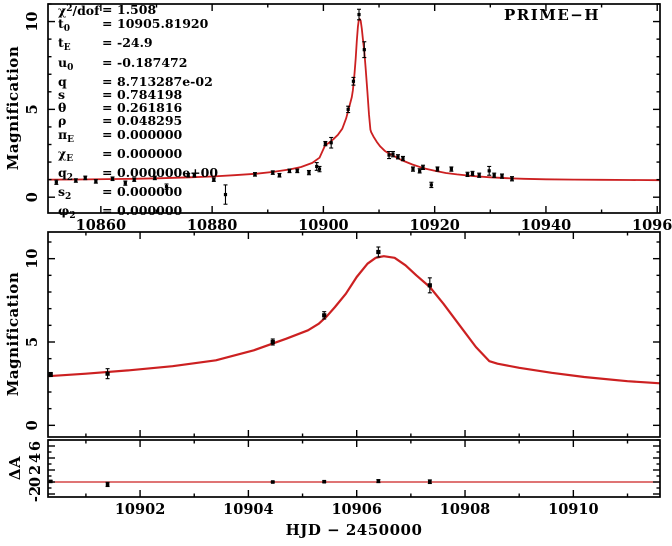  Describe the element at coordinates (107, 10) in the screenshot. I see `fit-parameter-line: χ2/dof = 1.508` at that location.